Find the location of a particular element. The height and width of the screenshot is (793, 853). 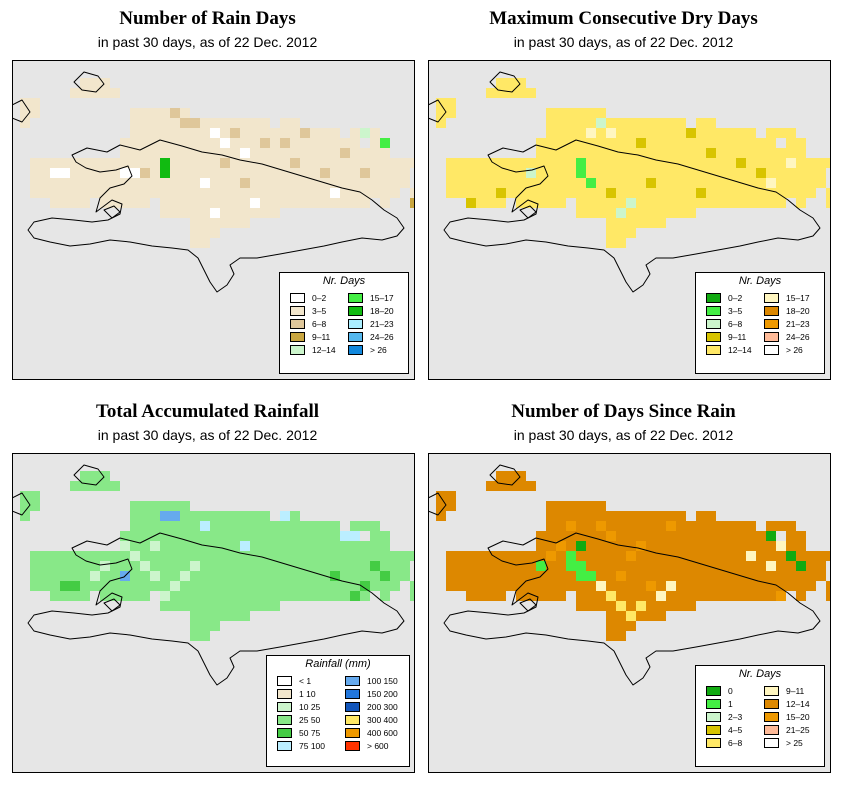

coastline-hispaniola is located at coordinates (216, 216).